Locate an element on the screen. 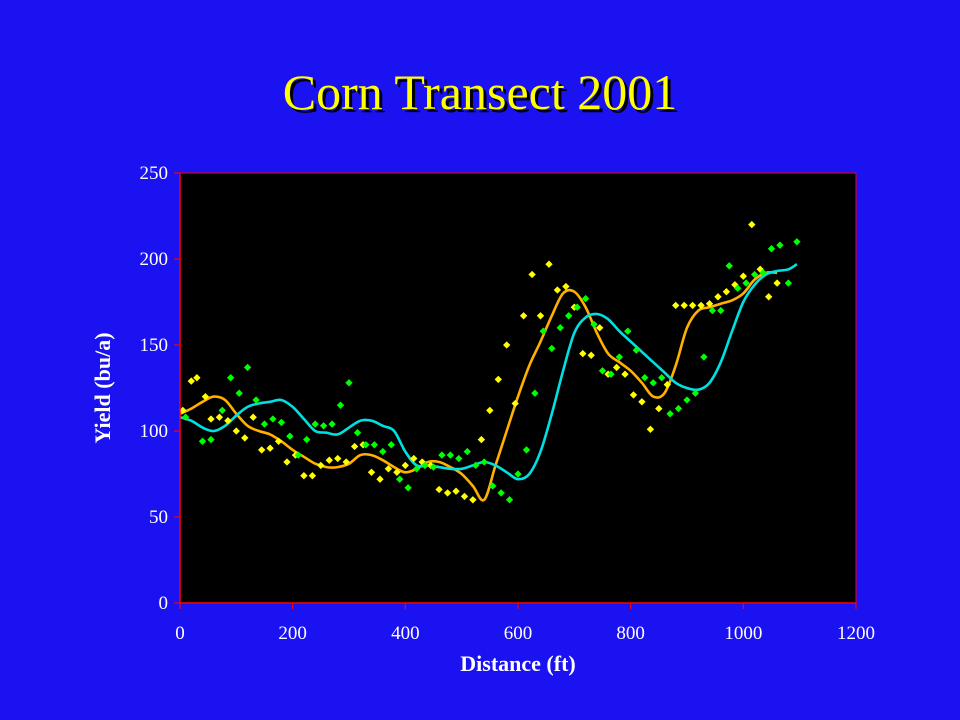 The image size is (960, 720). x-tick-label: 800 is located at coordinates (630, 633).